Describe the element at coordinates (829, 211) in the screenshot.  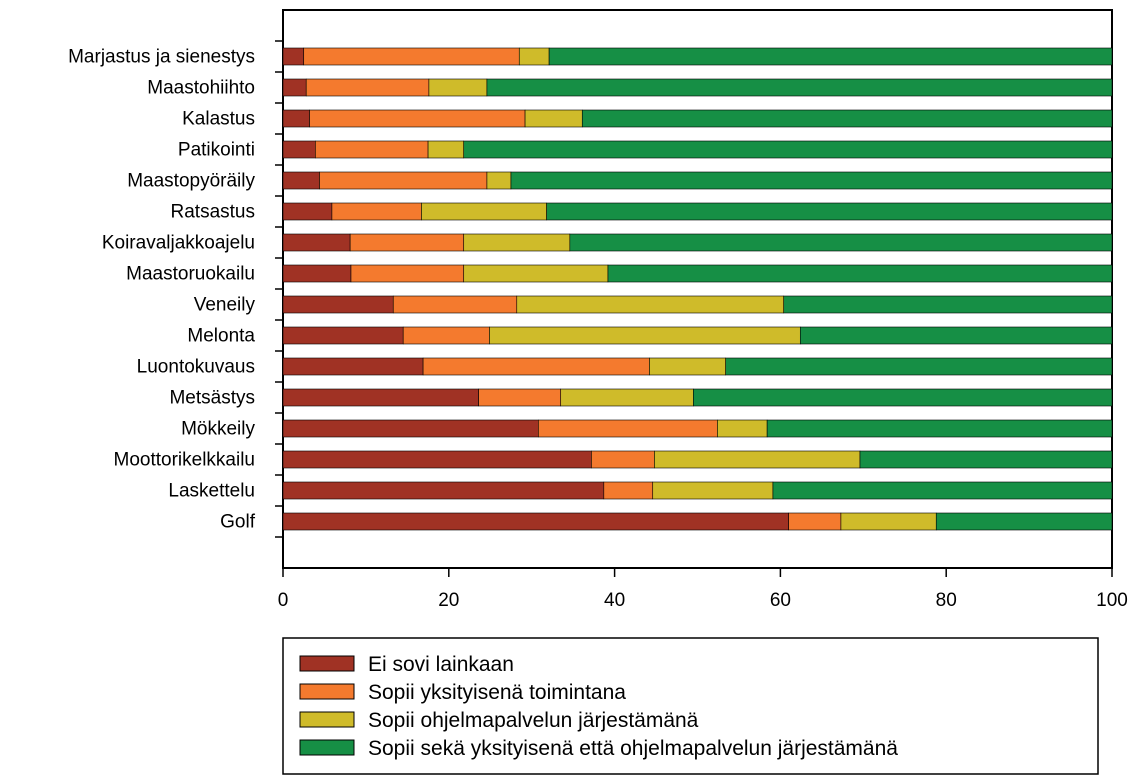
I see `bar-segment-ratsastus-sopii-seka-yksityisena-etta-ohjelmapalvelun-jarjestamana` at that location.